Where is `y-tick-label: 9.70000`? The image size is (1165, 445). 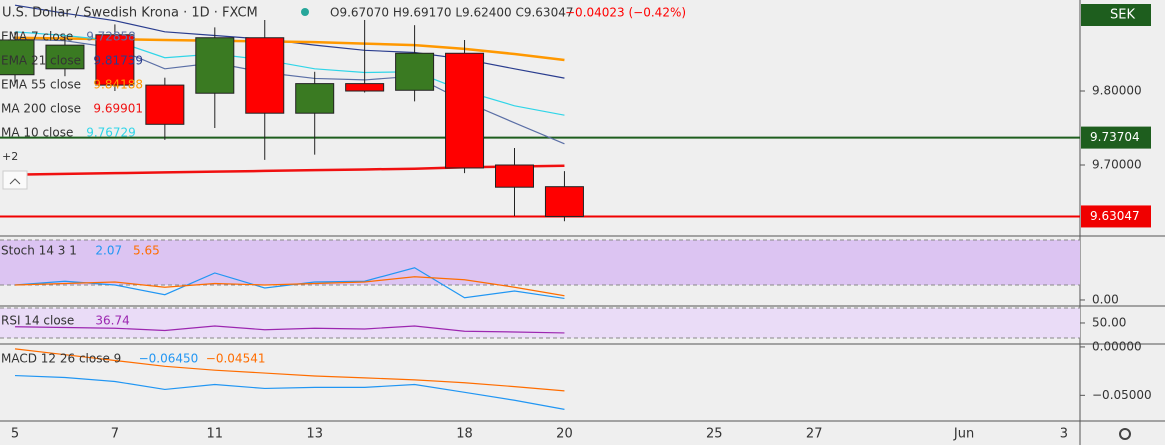 y-tick-label: 9.70000 is located at coordinates (1117, 165).